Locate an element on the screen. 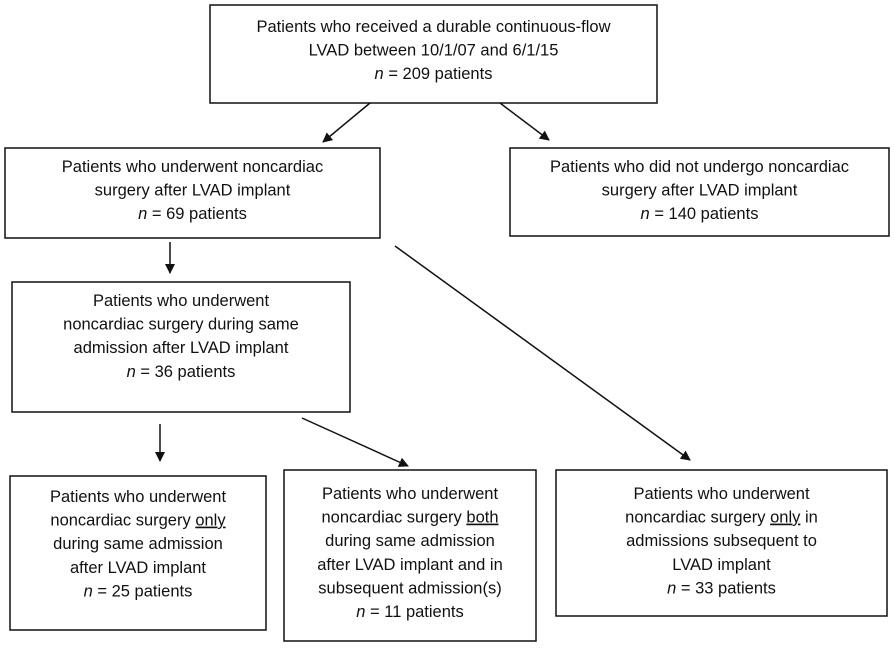 This screenshot has width=894, height=648. node-text: after LVAD implant is located at coordinates (138, 568).